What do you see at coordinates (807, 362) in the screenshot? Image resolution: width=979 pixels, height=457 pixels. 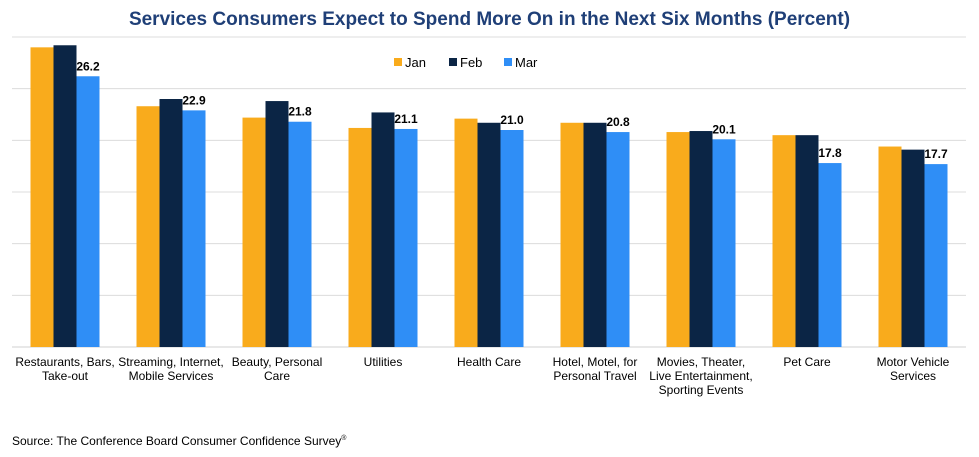 I see `category-label: Pet Care` at bounding box center [807, 362].